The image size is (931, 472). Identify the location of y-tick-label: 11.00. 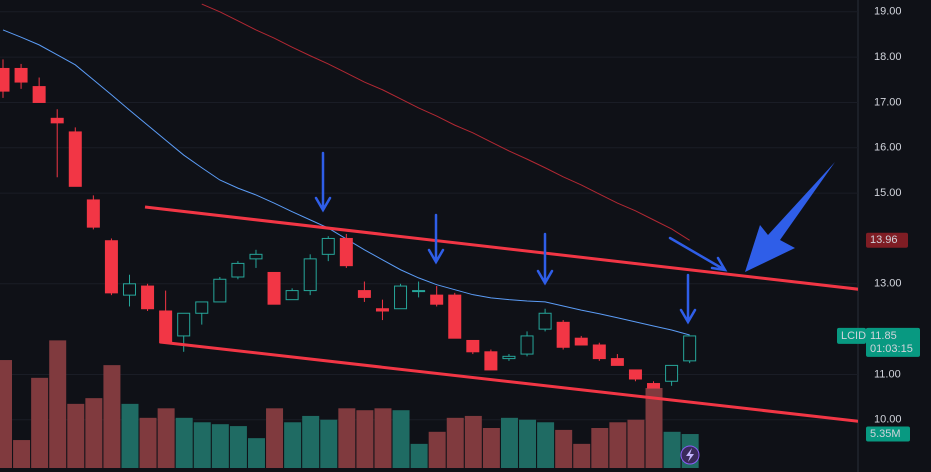
(887, 374).